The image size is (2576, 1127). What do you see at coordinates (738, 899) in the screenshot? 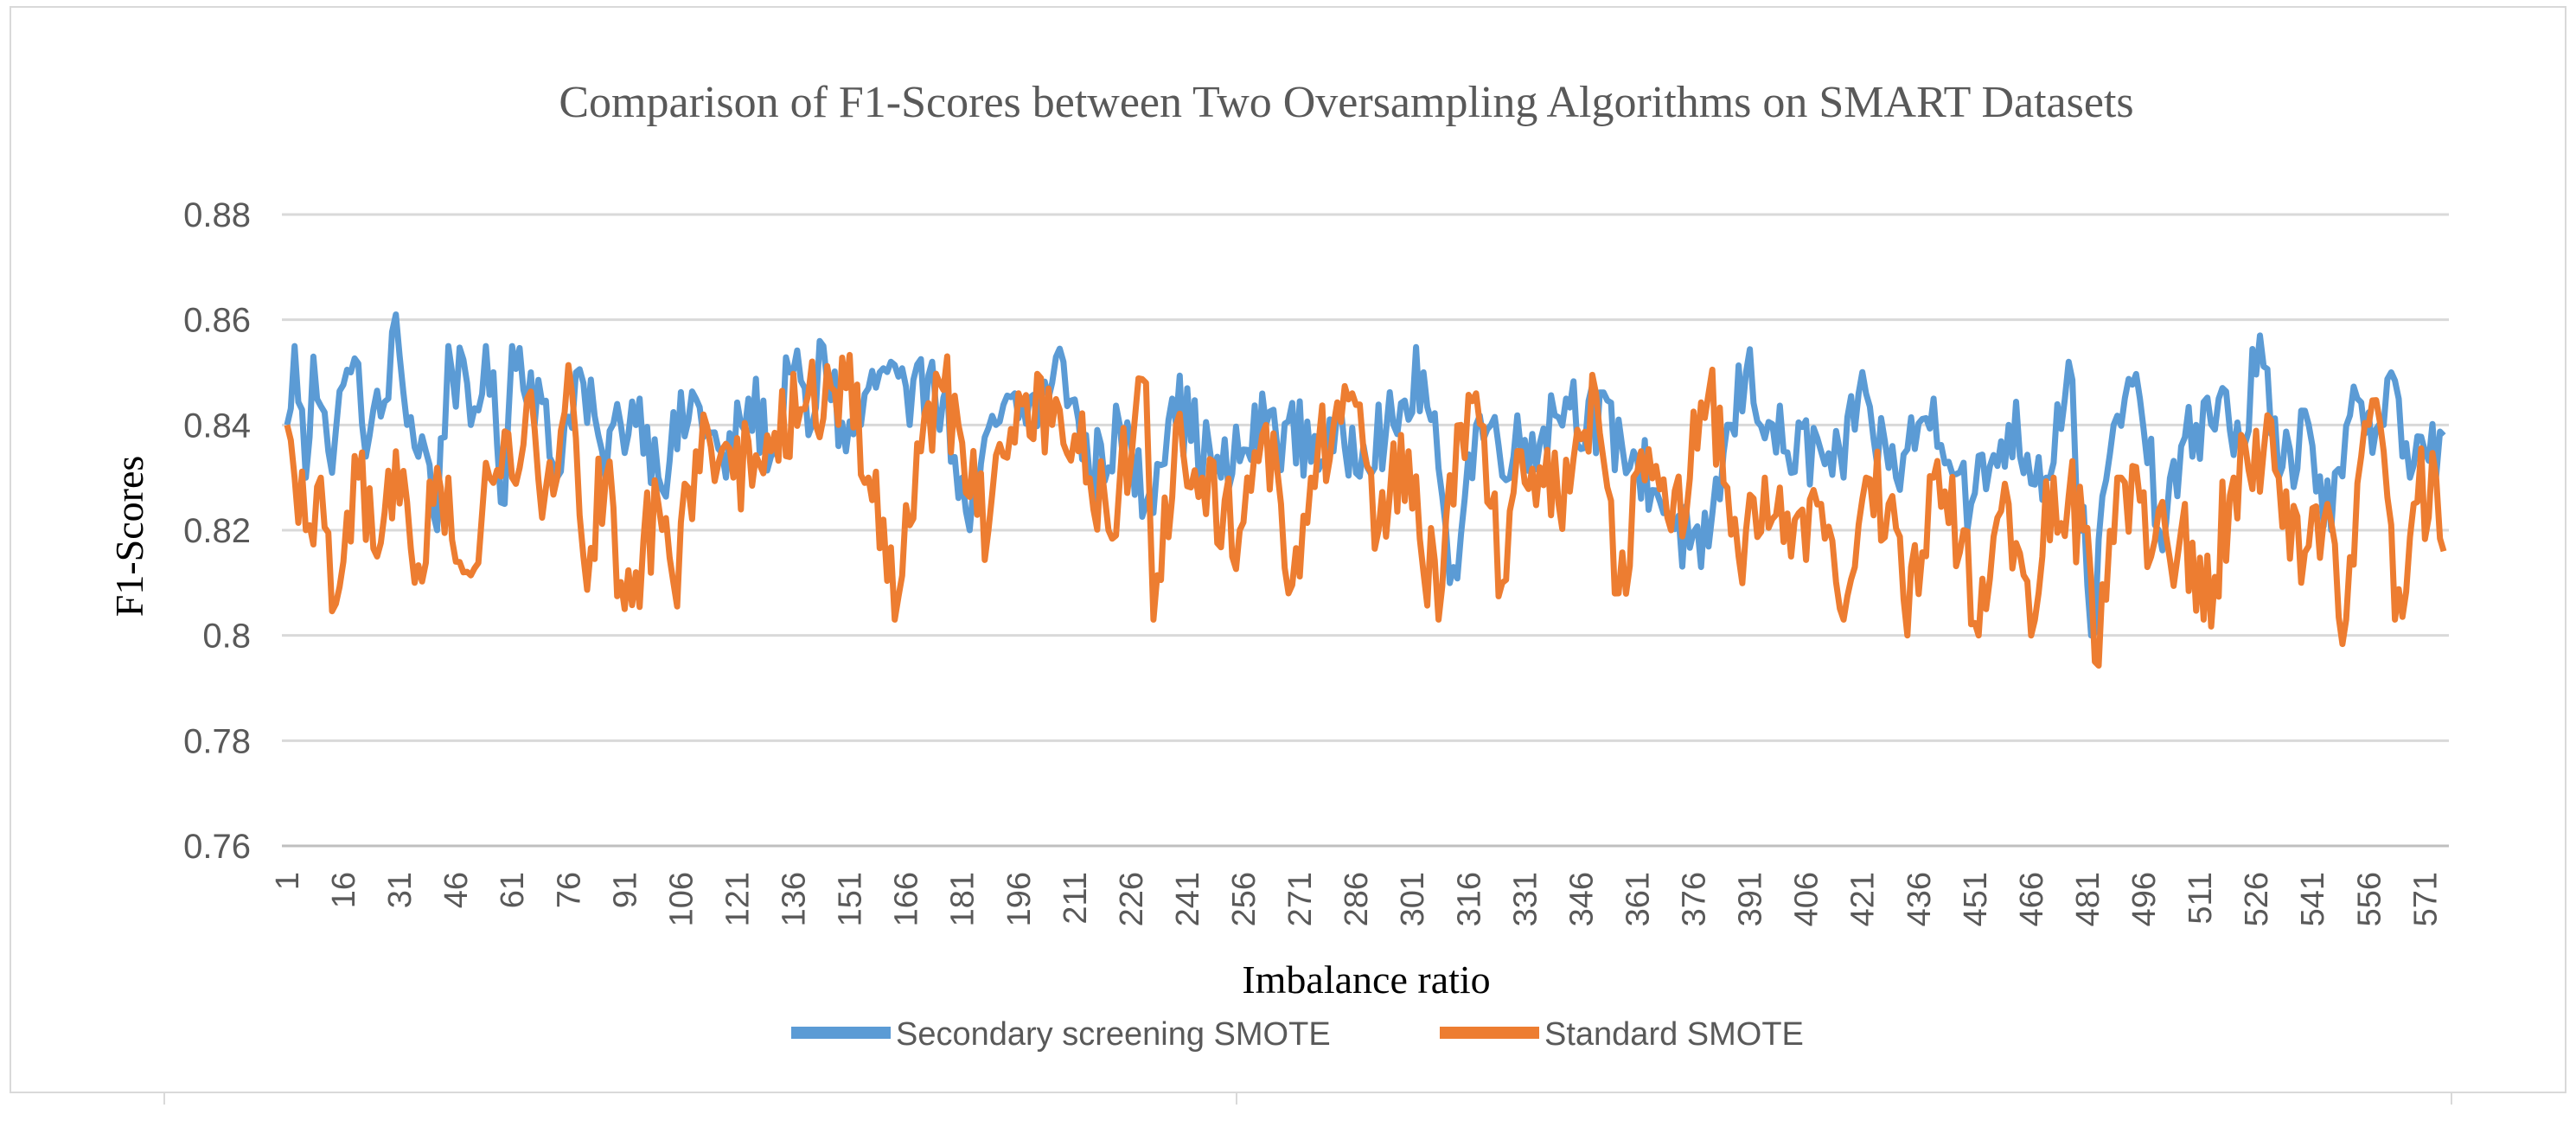
I see `x-tick-label: 121` at bounding box center [738, 899].